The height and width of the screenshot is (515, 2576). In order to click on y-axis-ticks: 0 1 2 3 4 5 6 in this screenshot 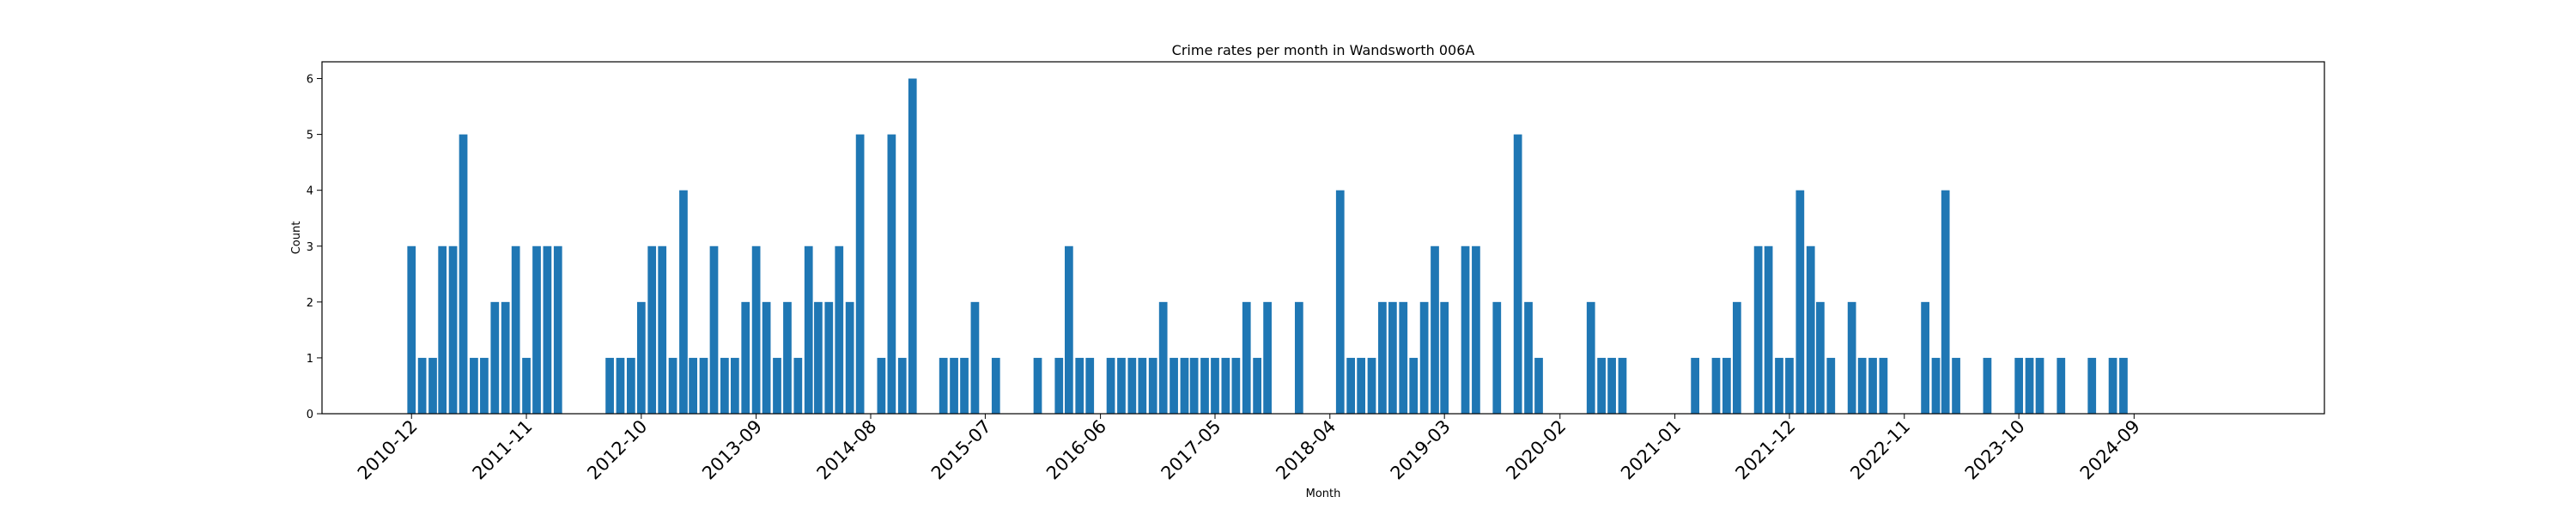, I will do `click(314, 247)`.